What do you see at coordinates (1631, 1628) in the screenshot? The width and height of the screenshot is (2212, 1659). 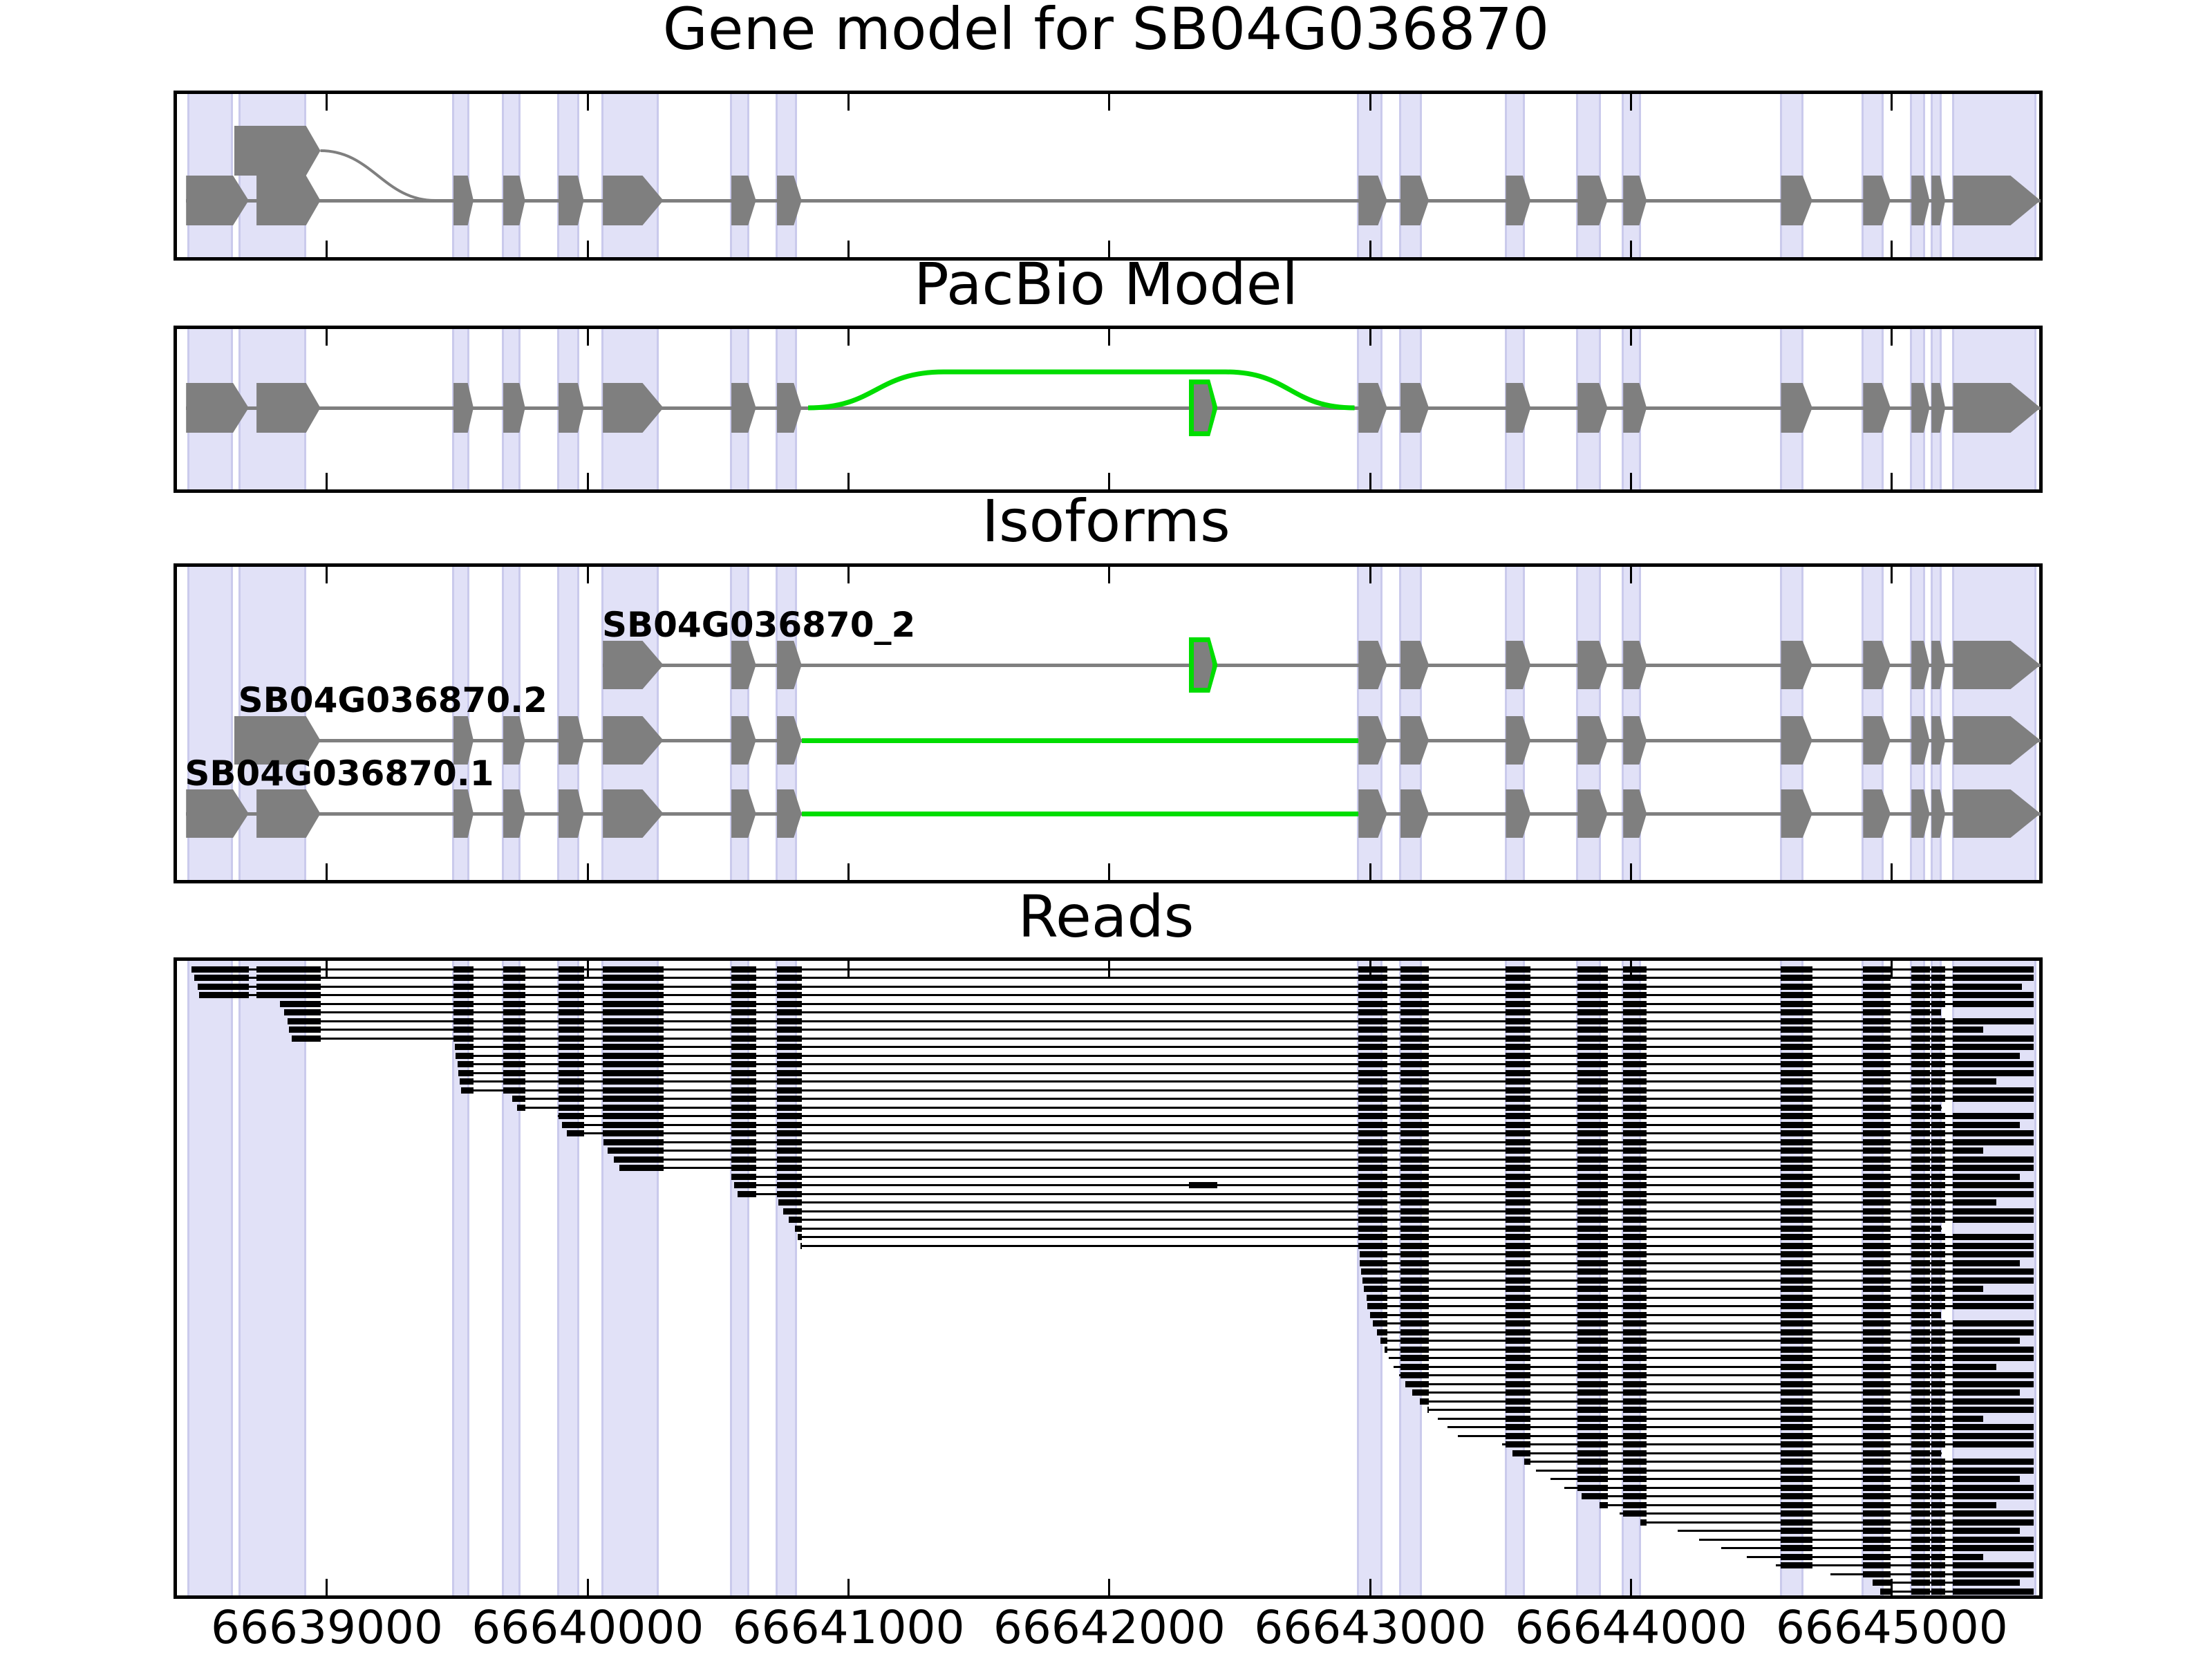 I see `x-axis-tick-label: 66644000` at bounding box center [1631, 1628].